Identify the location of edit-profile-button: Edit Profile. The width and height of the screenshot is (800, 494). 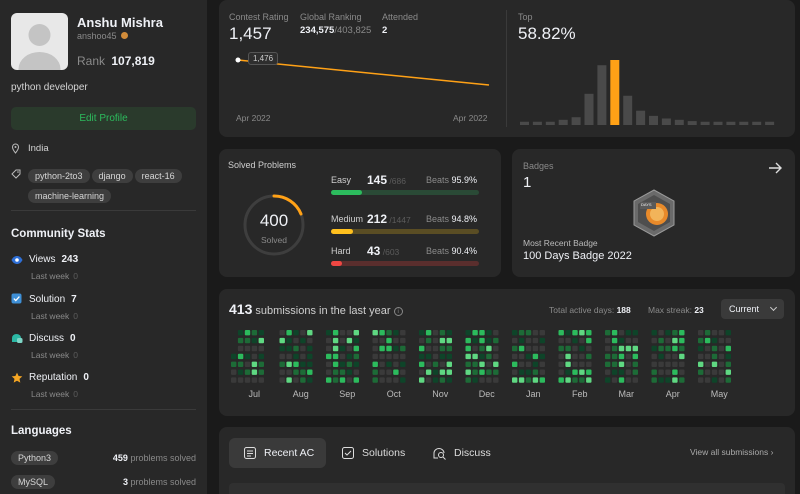
(103, 118).